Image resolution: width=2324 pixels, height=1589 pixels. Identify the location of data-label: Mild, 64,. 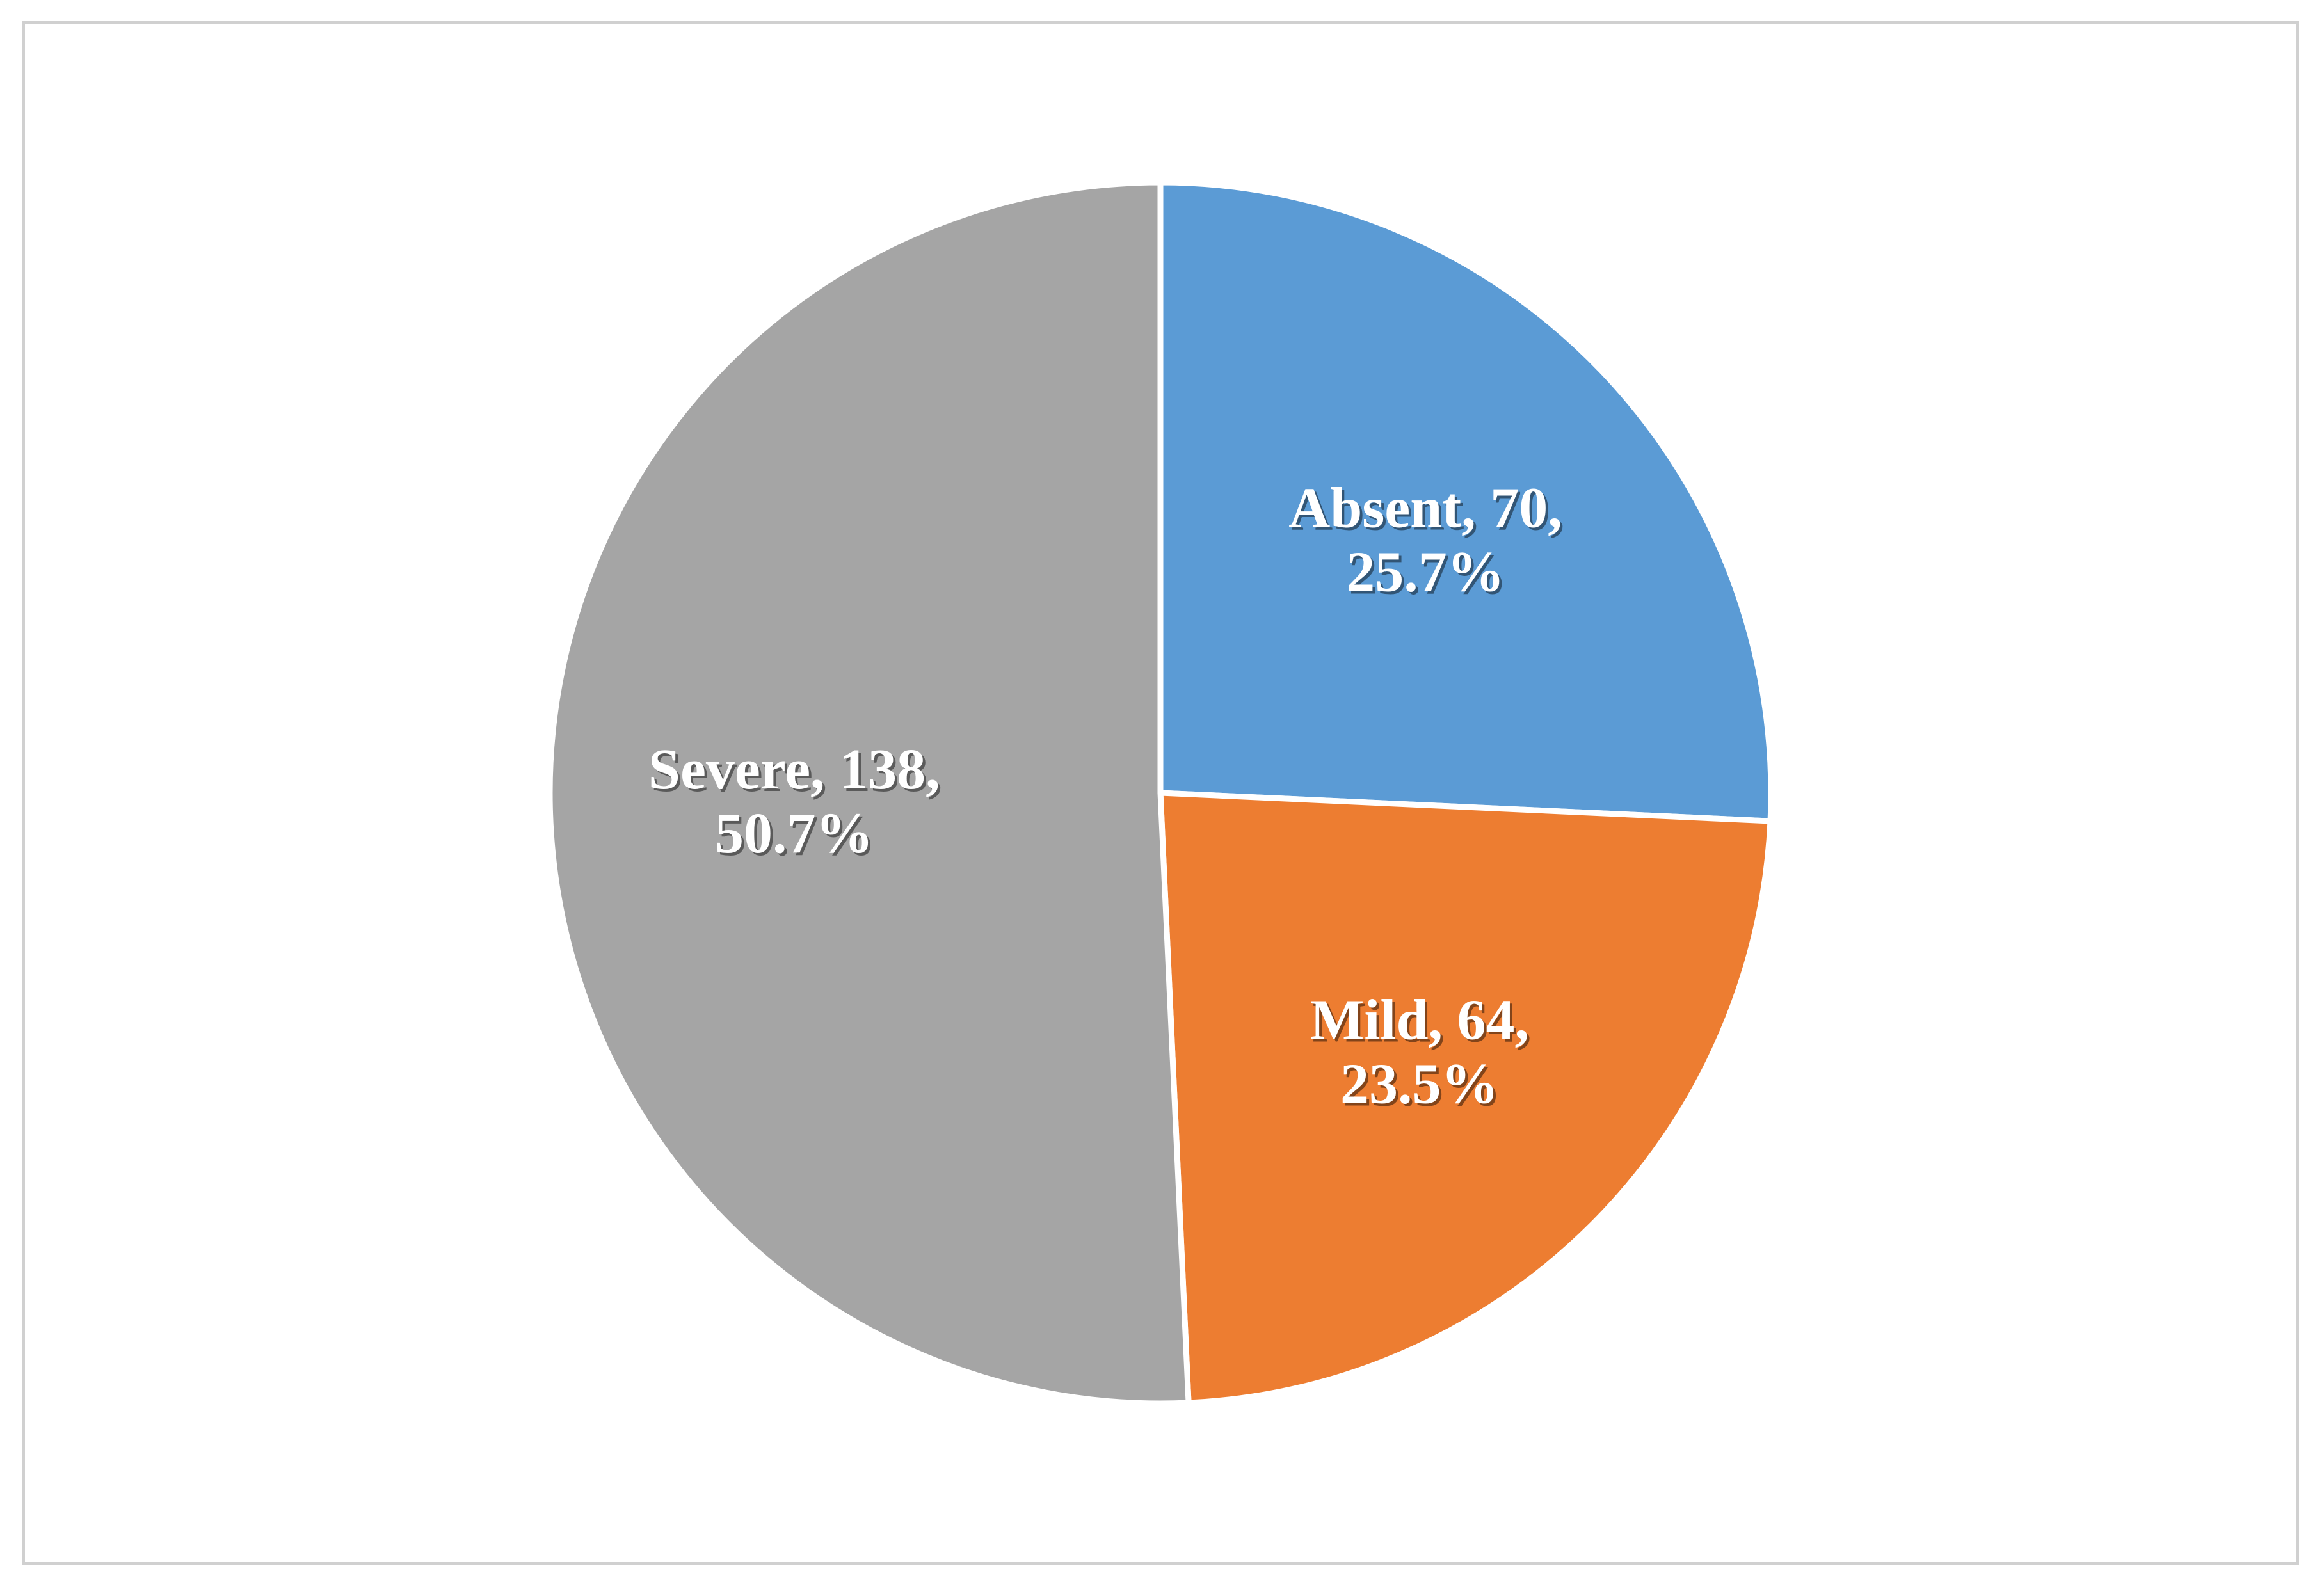
(1419, 1021).